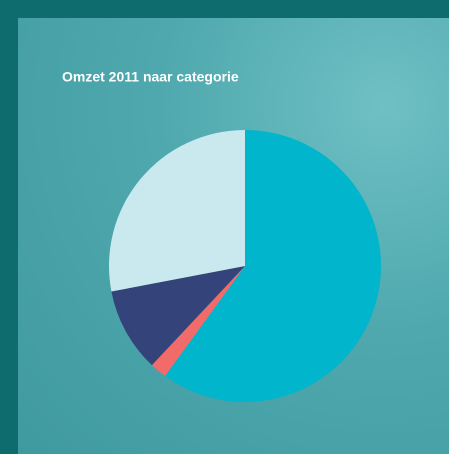  I want to click on chart-title: Omzet 2011 naar categorie, so click(150, 77).